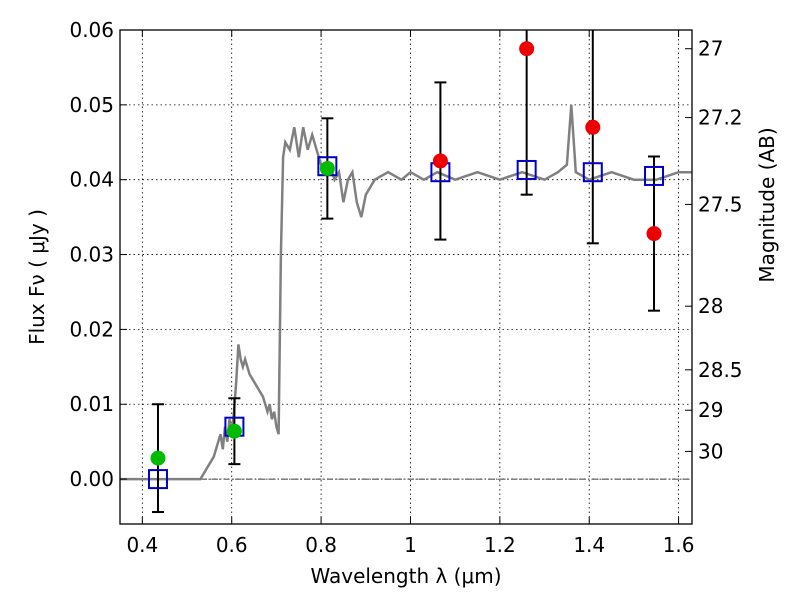  I want to click on y2-tick-label: 28, so click(710, 306).